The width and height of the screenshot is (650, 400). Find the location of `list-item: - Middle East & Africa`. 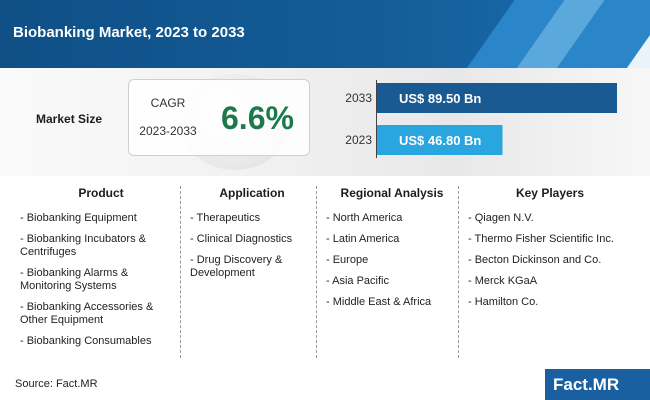

list-item: - Middle East & Africa is located at coordinates (379, 302).